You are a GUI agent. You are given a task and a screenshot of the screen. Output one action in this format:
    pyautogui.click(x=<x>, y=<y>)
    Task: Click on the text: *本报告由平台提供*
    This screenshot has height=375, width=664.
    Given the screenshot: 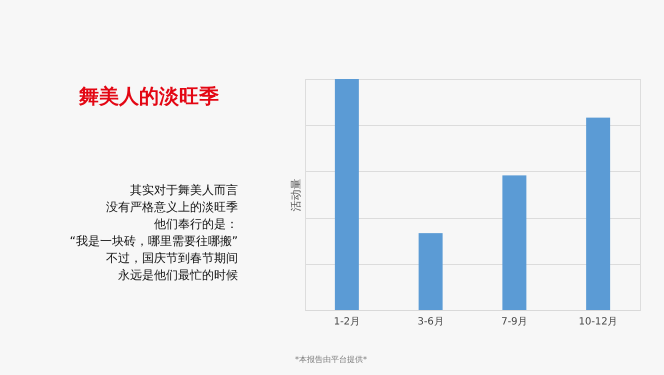 What is the action you would take?
    pyautogui.click(x=331, y=359)
    